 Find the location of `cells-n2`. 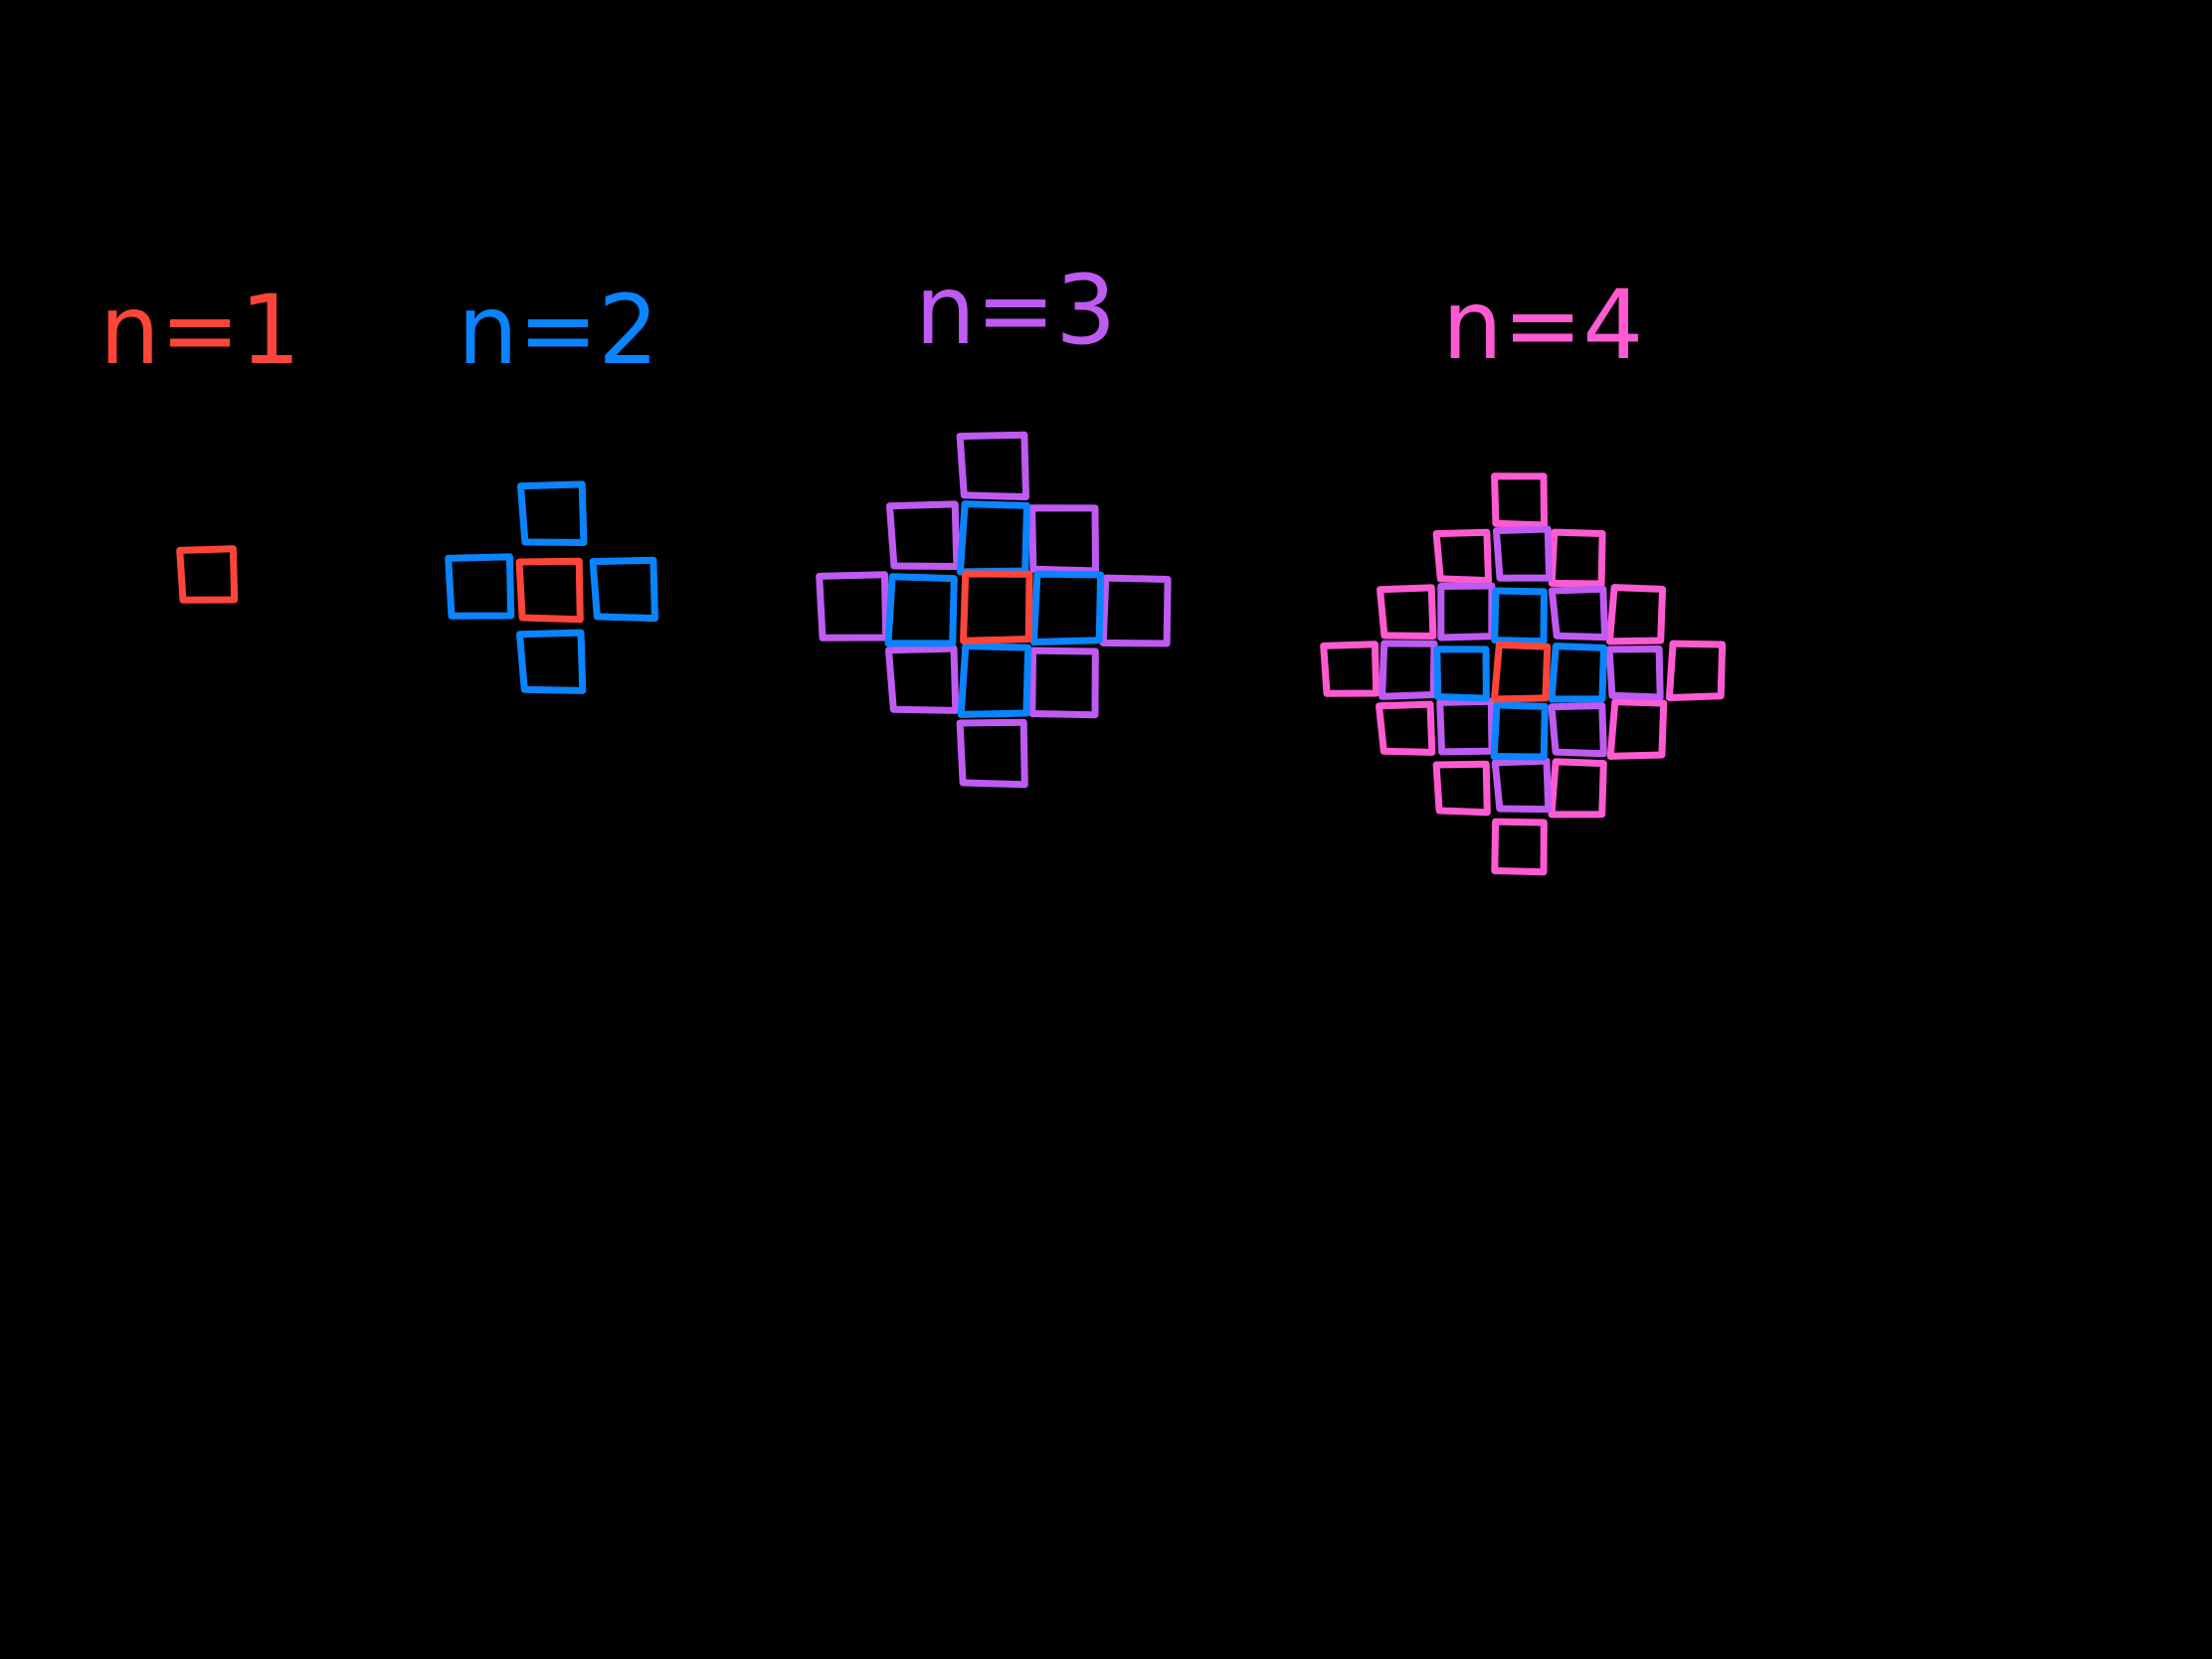

cells-n2 is located at coordinates (551, 587).